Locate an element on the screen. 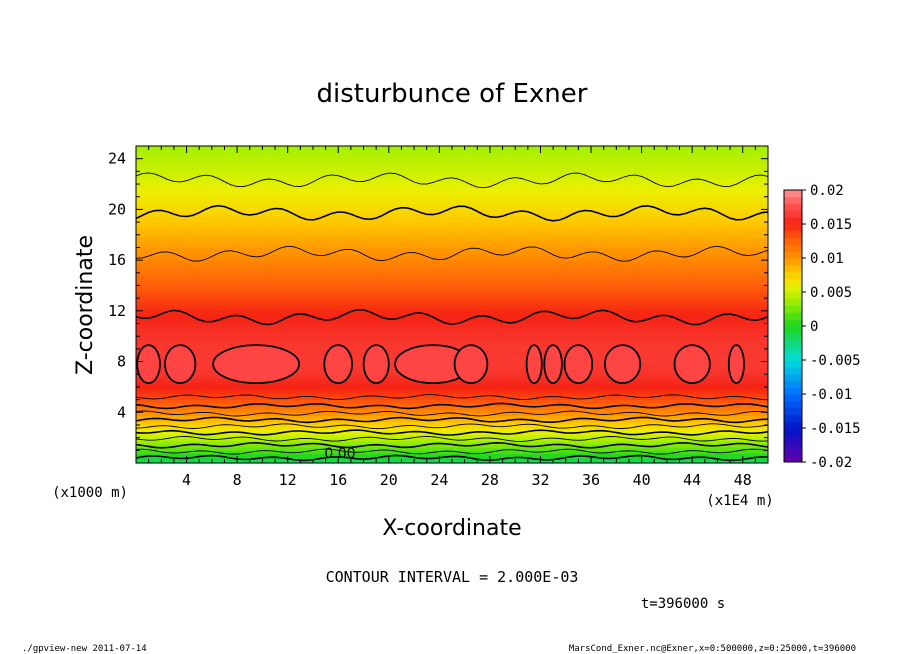  x-tick-label: 8 is located at coordinates (237, 480).